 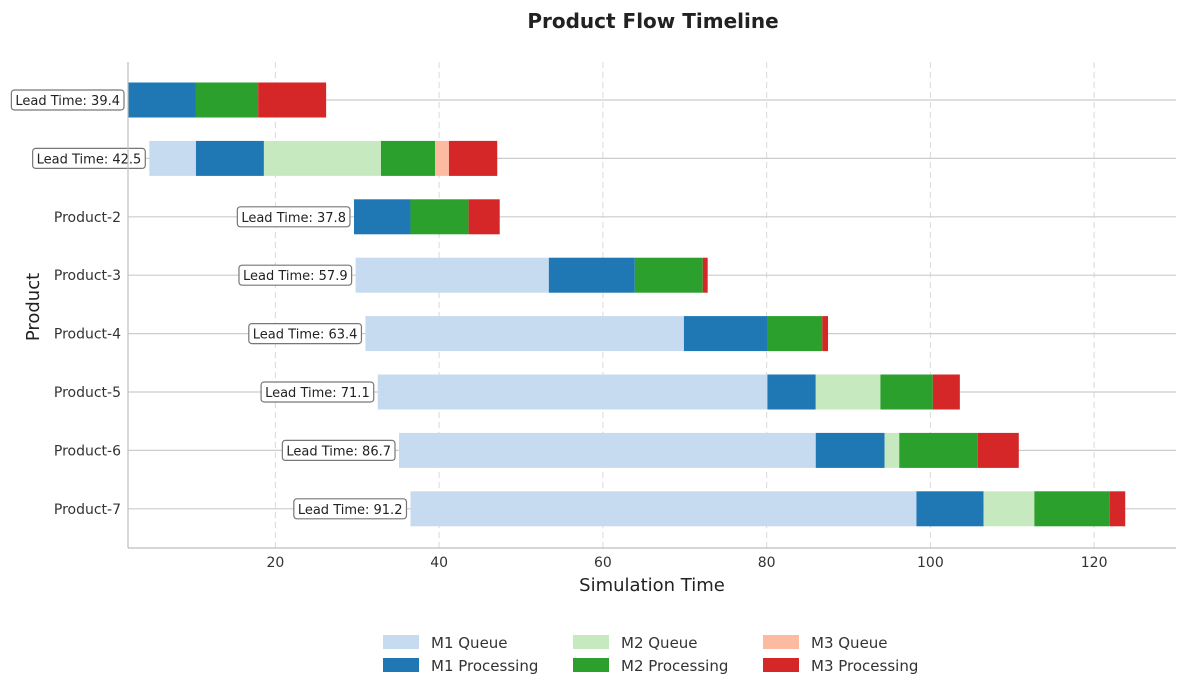 What do you see at coordinates (87, 335) in the screenshot?
I see `y-tick-label: Product-4` at bounding box center [87, 335].